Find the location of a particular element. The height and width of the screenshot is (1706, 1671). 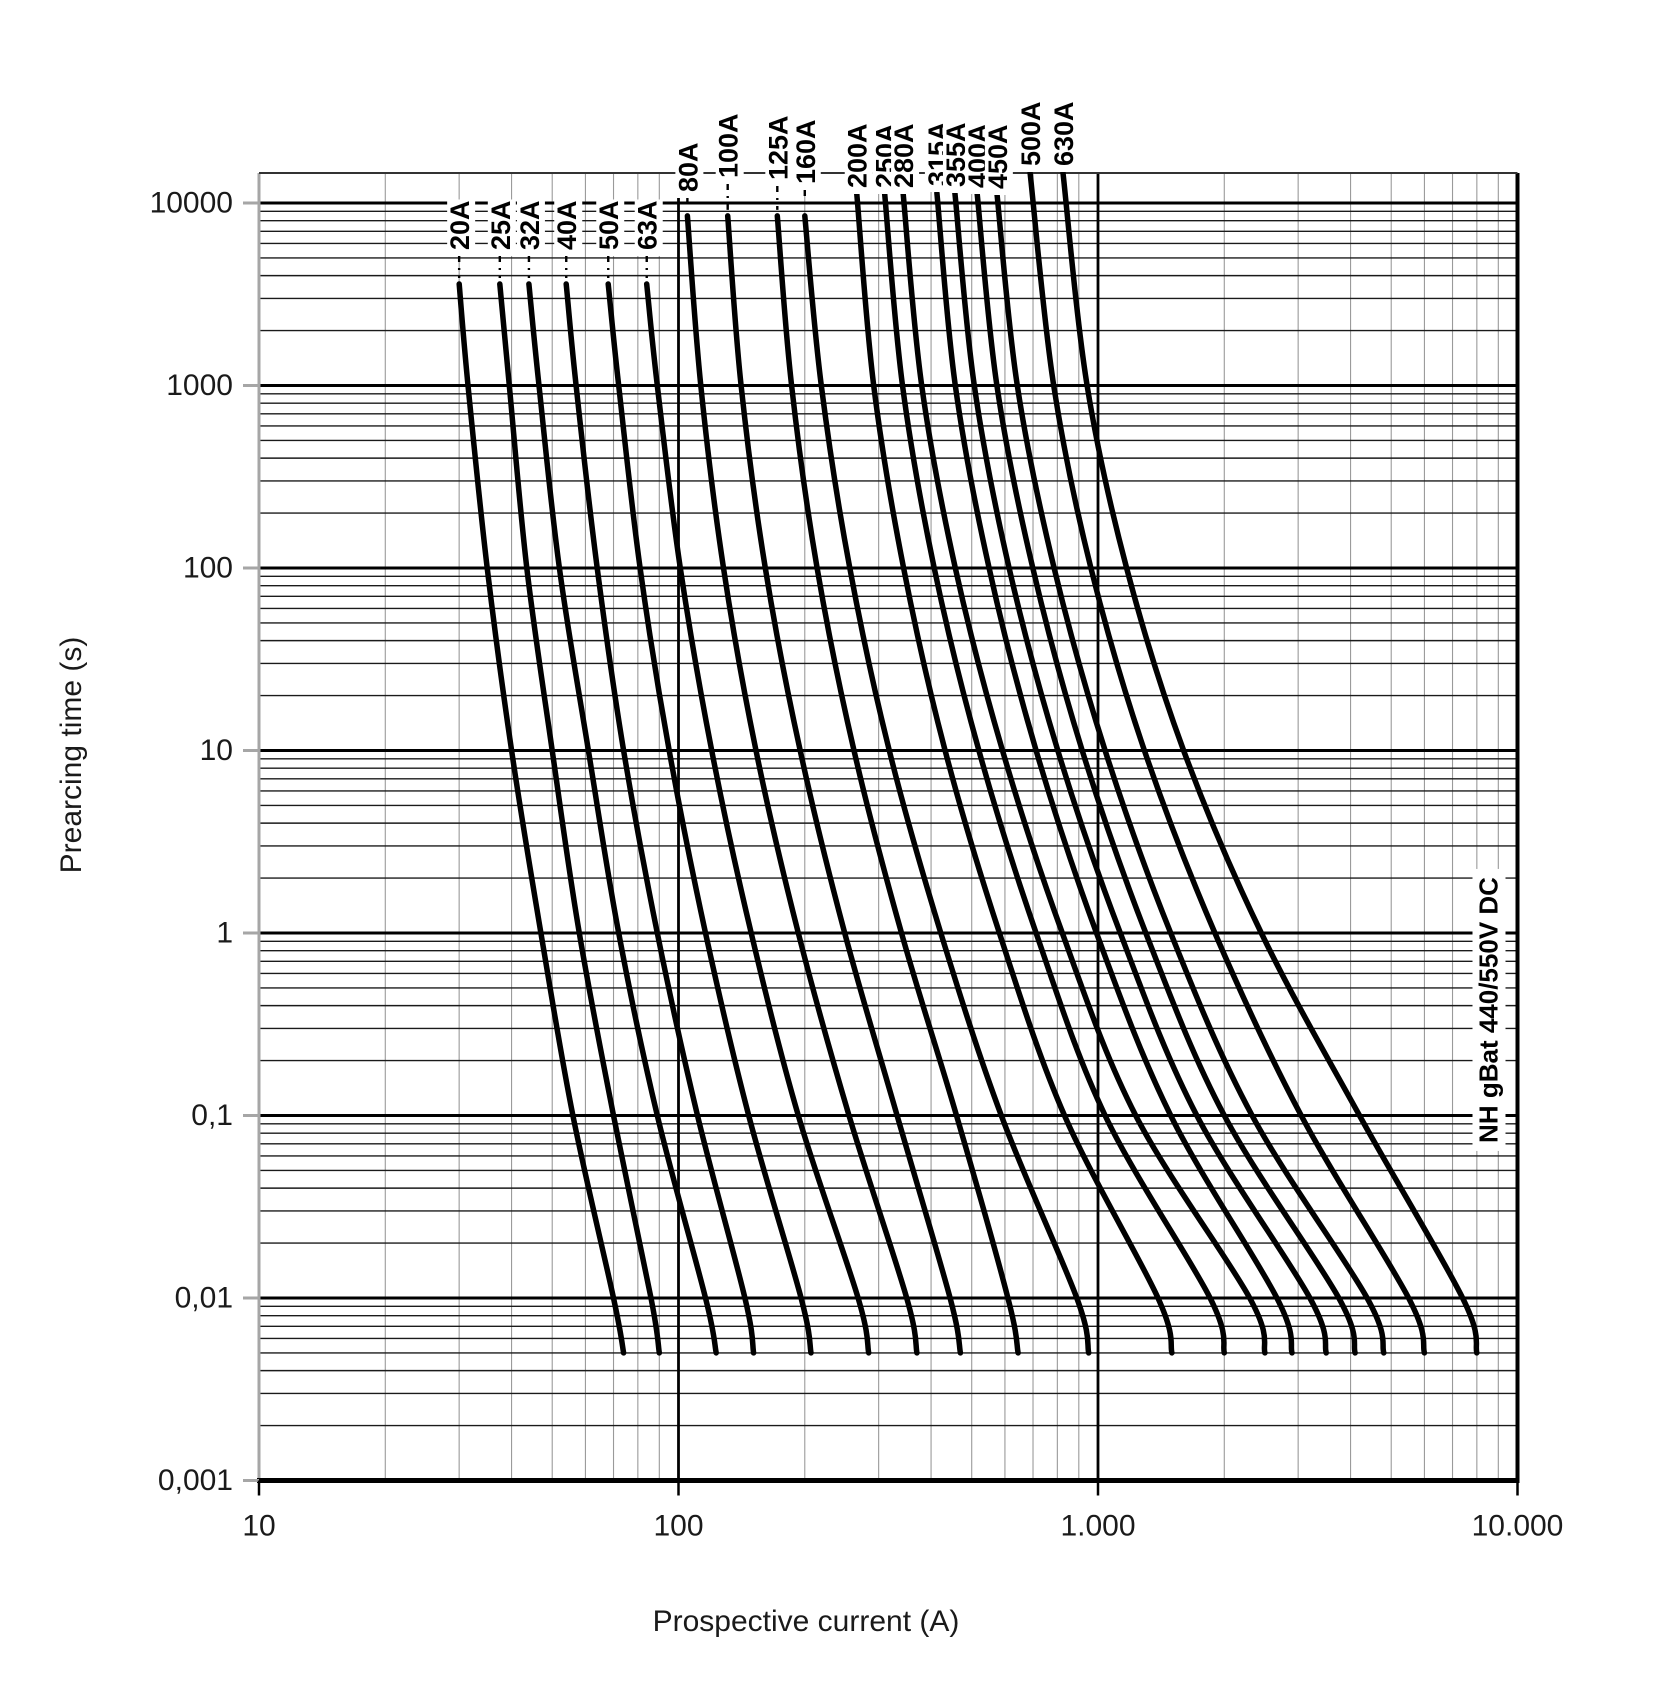

curve-label-20A: 20A is located at coordinates (460, 225).